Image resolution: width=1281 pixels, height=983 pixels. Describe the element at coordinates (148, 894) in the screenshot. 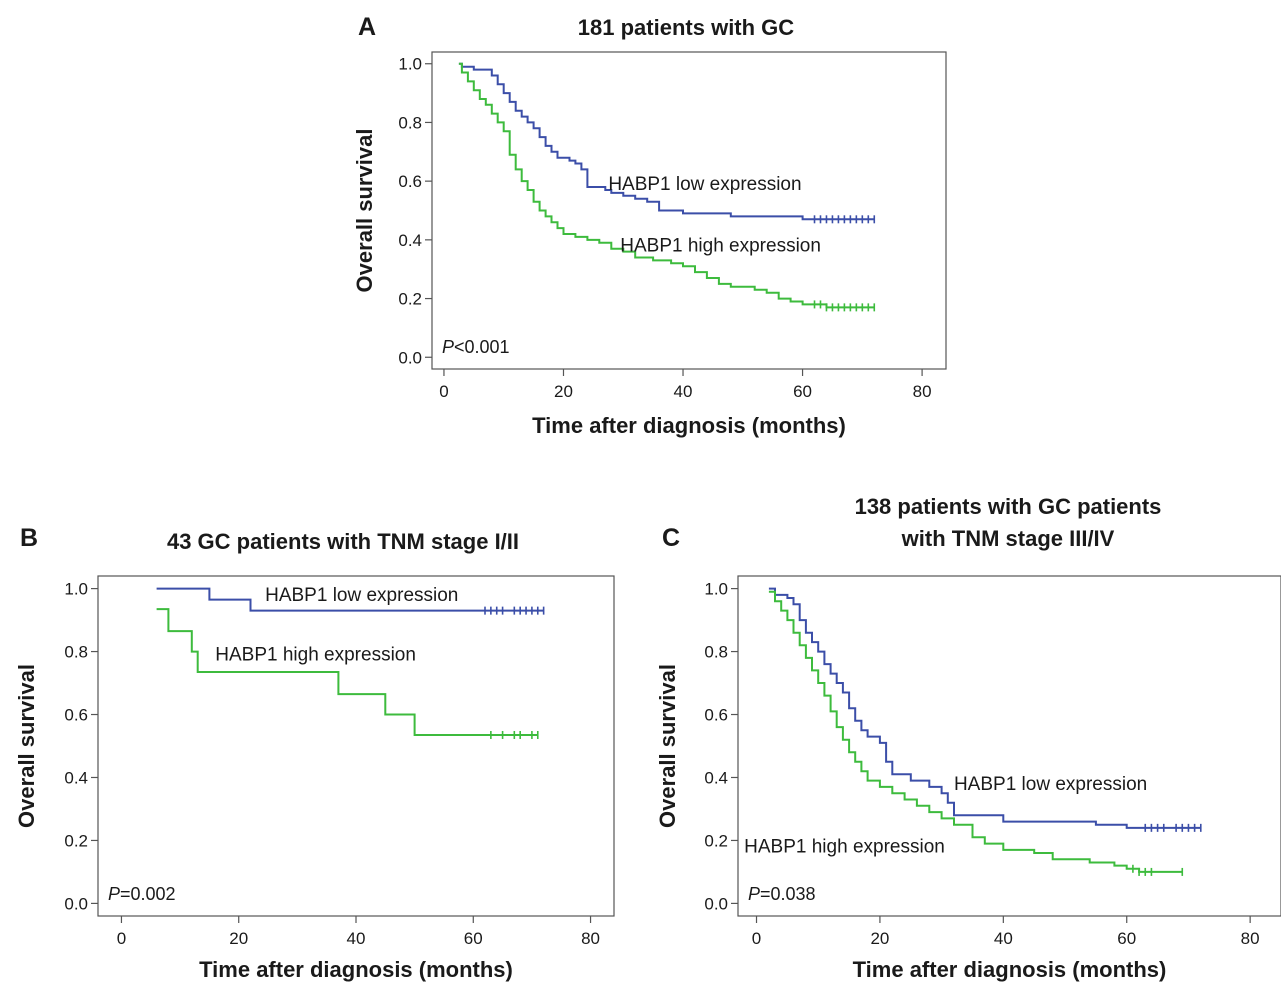

I see `p-value: =0.002` at that location.